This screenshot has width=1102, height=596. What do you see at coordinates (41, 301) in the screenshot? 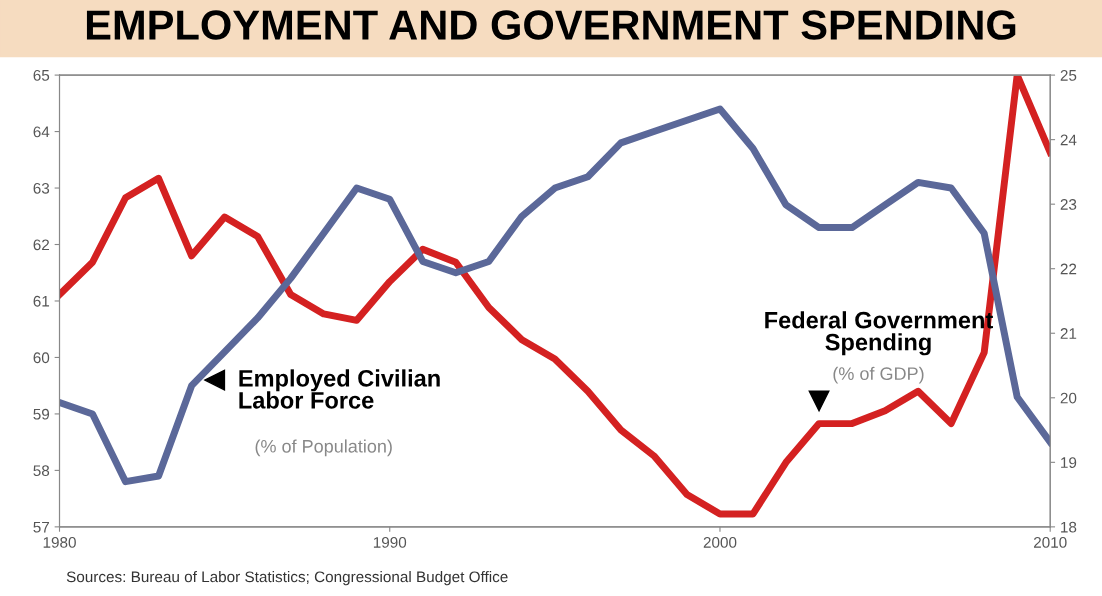
I see `y-tick-label: 61` at bounding box center [41, 301].